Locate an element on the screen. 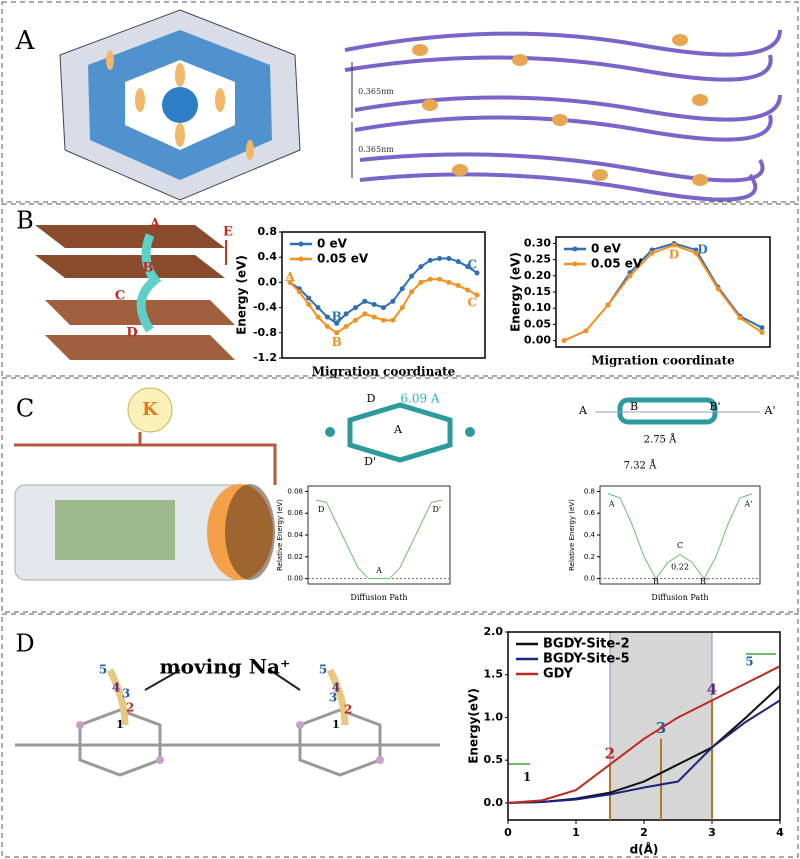 Image resolution: width=800 pixels, height=859 pixels. y-tick-label: -1.2 is located at coordinates (265, 357).